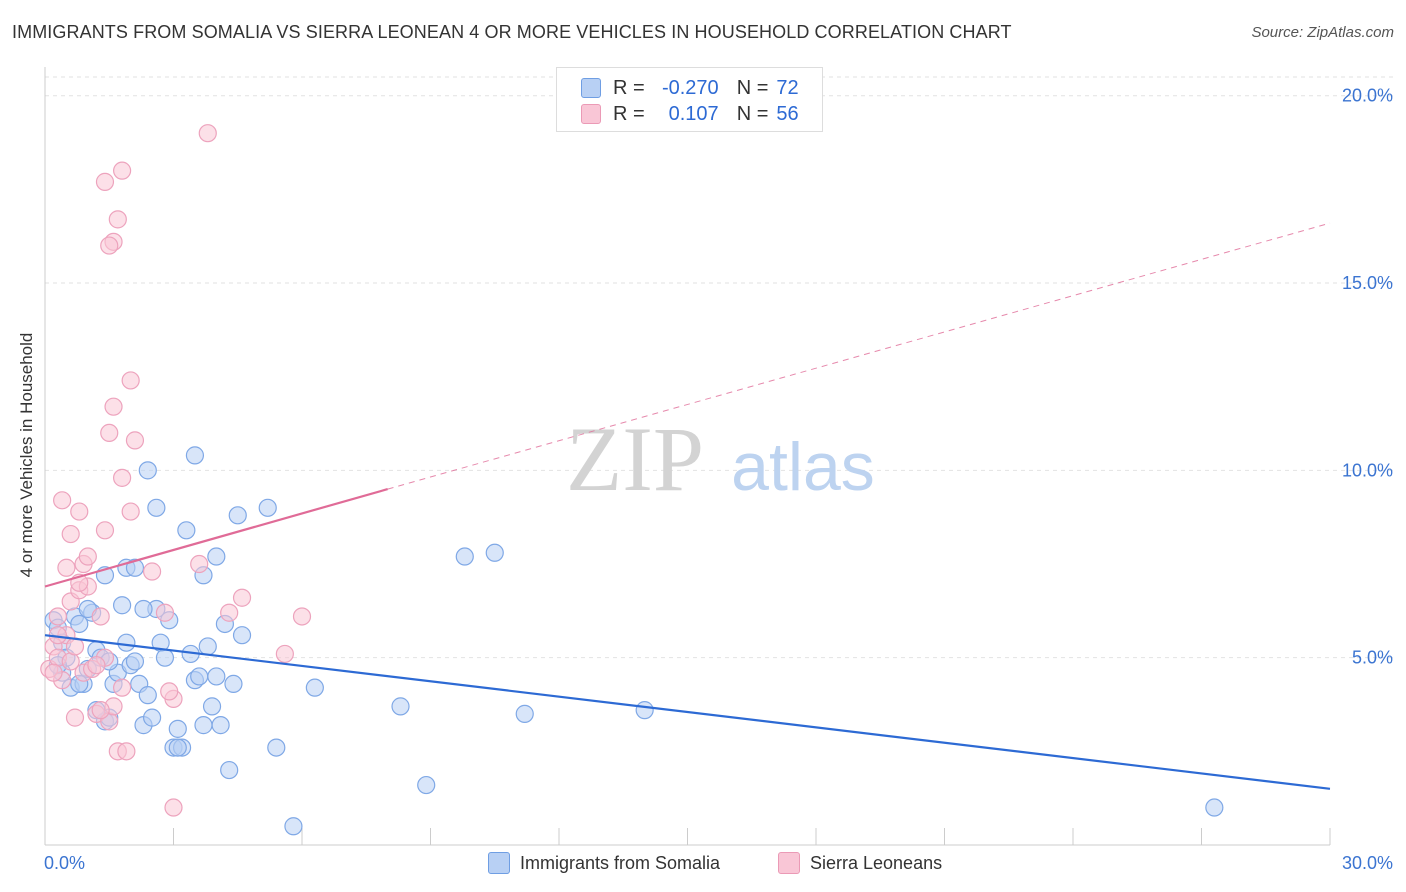  Describe the element at coordinates (1367, 863) in the screenshot. I see `x-tick-label-max: 30.0%` at that location.